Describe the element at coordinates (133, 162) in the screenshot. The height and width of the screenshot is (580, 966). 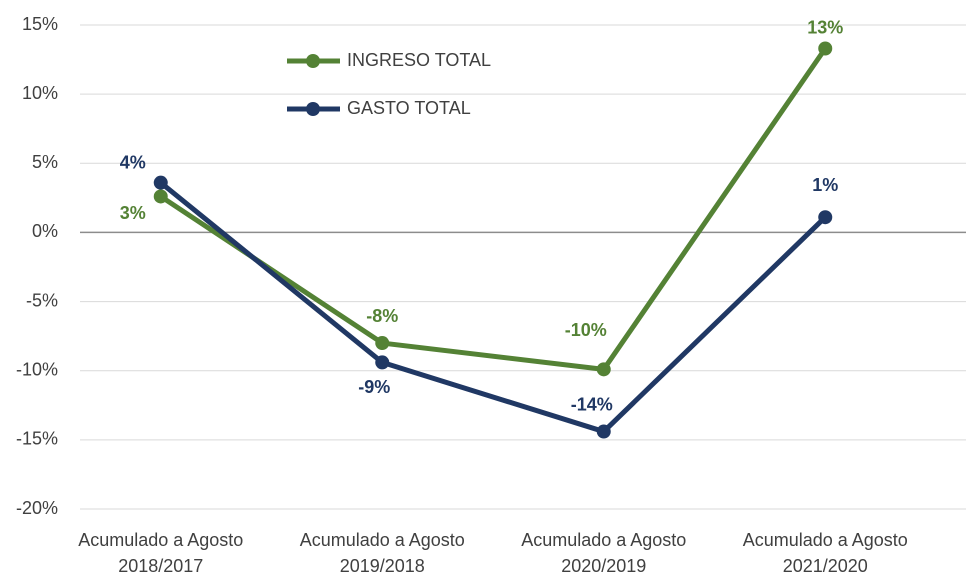
I see `value-label: 4%` at that location.